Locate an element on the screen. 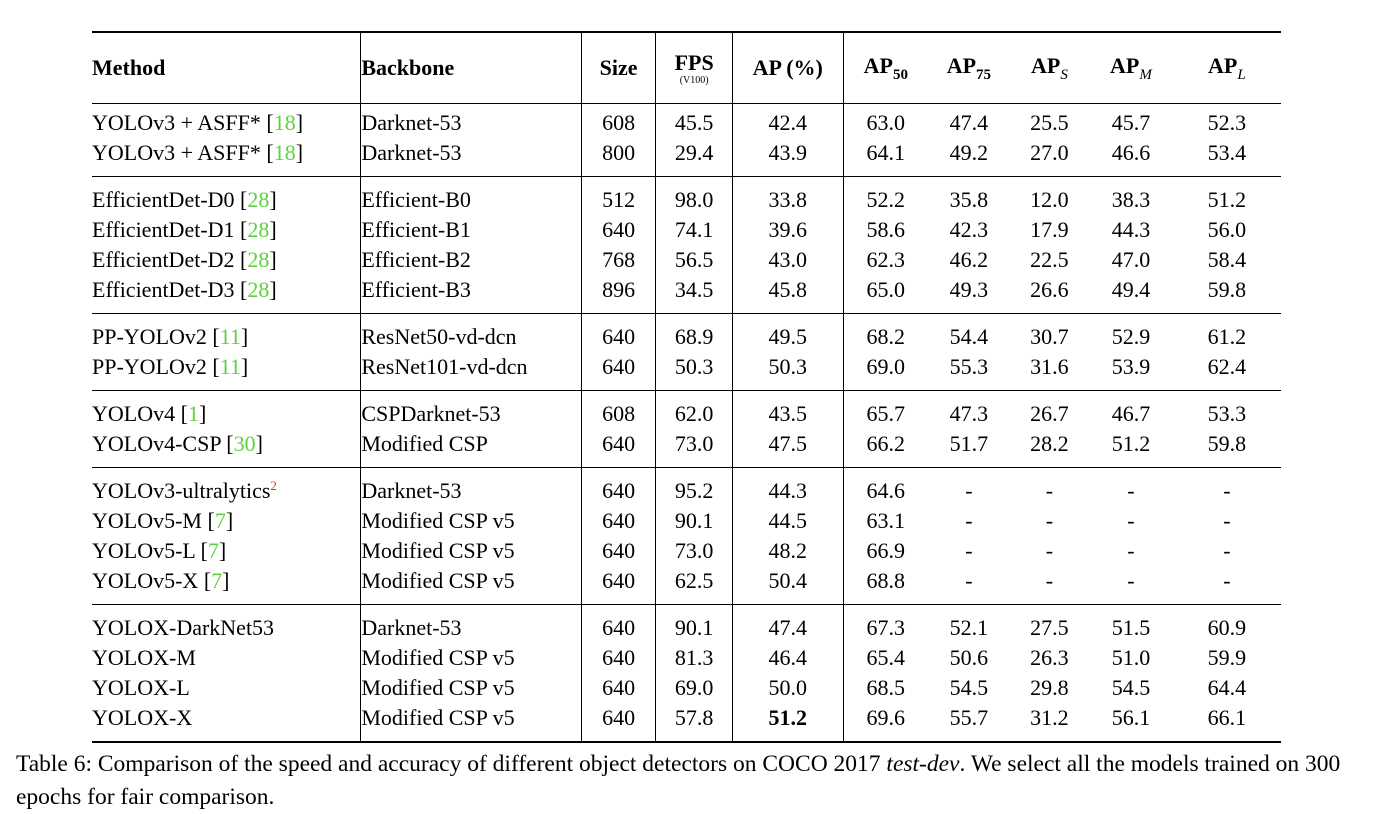 The image size is (1374, 814). header-fps: FPS (V100) is located at coordinates (694, 67).